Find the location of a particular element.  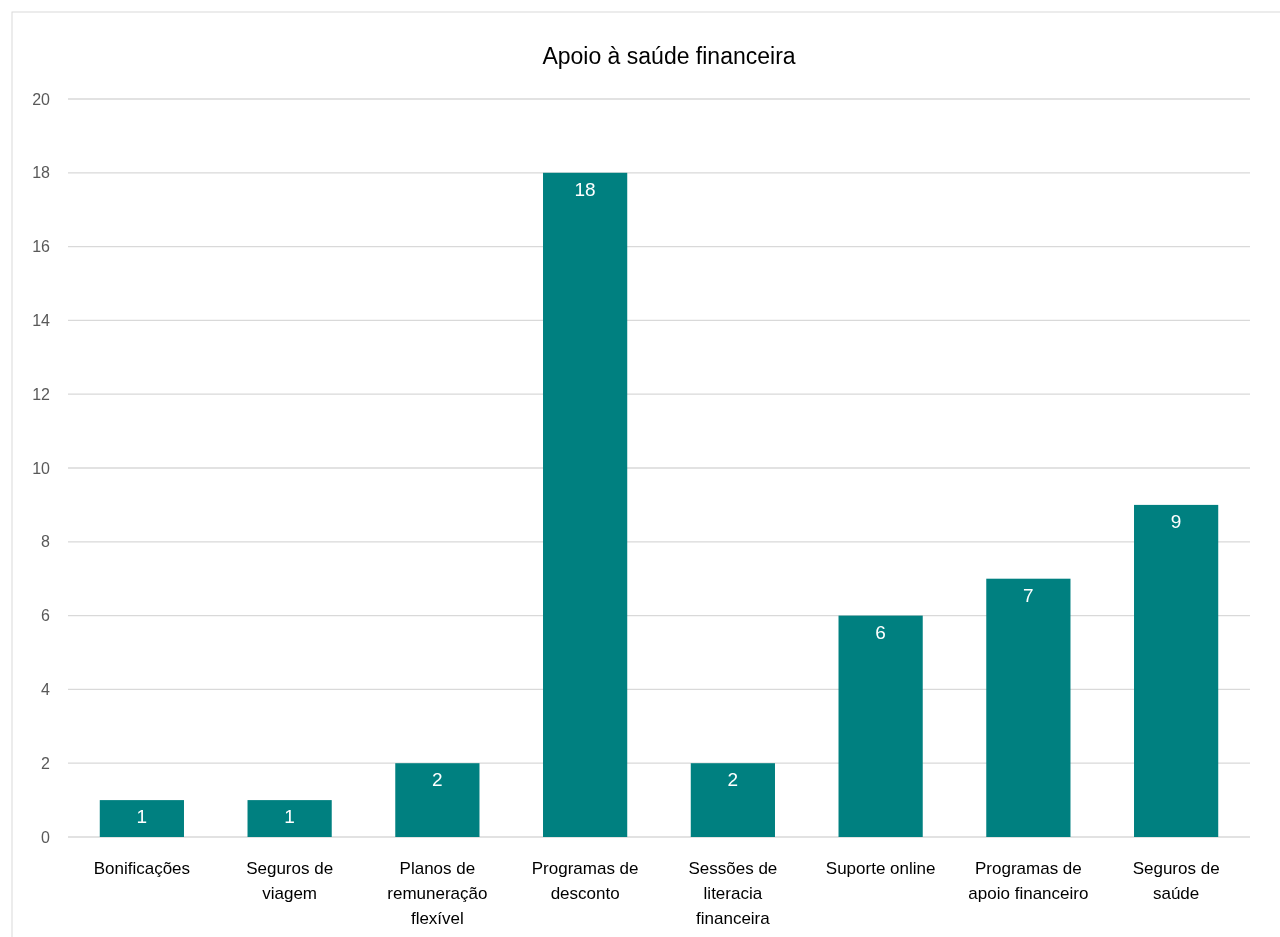

y-tick-label: 8 is located at coordinates (46, 542).